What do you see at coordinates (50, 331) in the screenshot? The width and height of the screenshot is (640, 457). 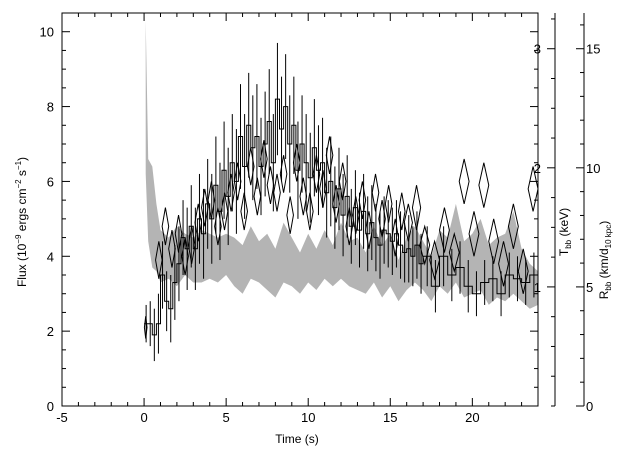 I see `flux-tick-label: 2` at bounding box center [50, 331].